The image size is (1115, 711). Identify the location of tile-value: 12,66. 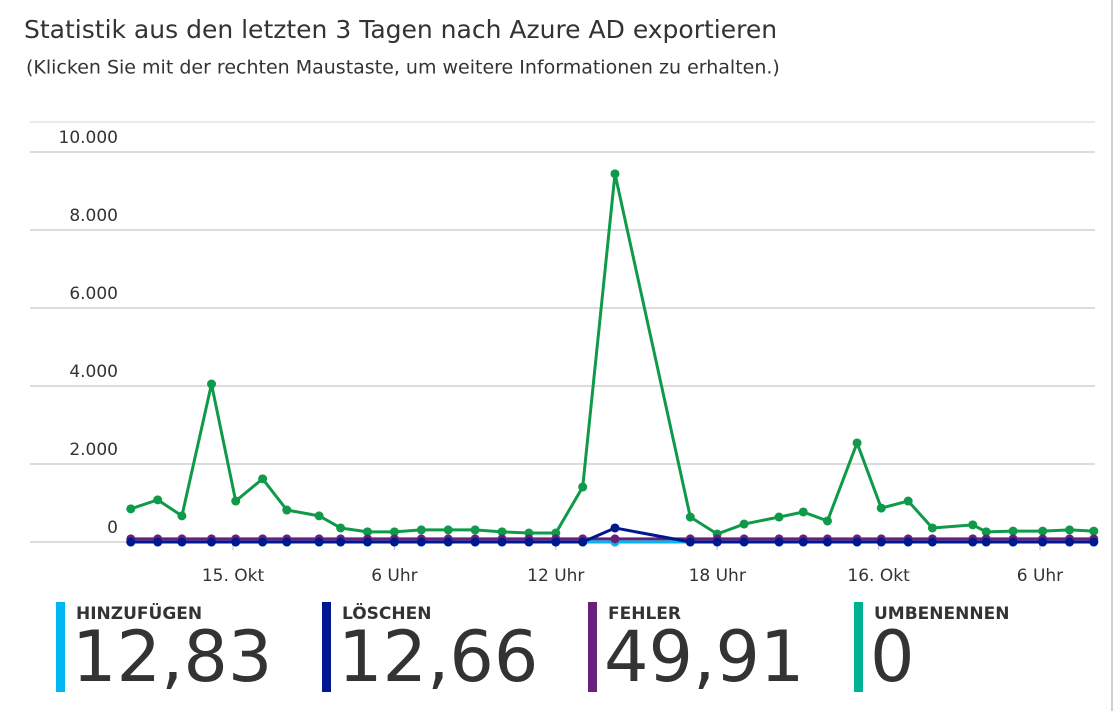
(438, 657).